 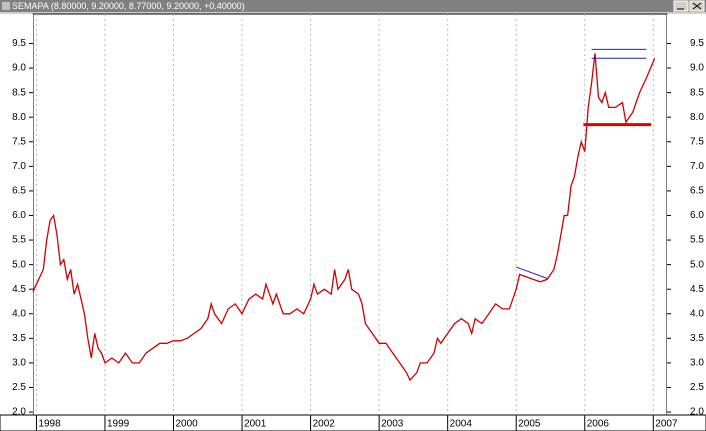 I want to click on y-tick-label: 2.0, so click(x=19, y=412).